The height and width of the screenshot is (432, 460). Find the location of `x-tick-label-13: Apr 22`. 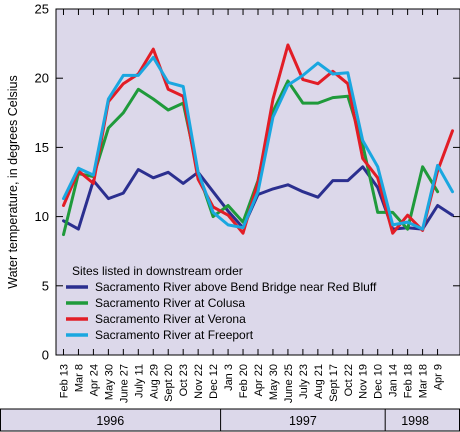

x-tick-label-13: Apr 22 is located at coordinates (259, 380).